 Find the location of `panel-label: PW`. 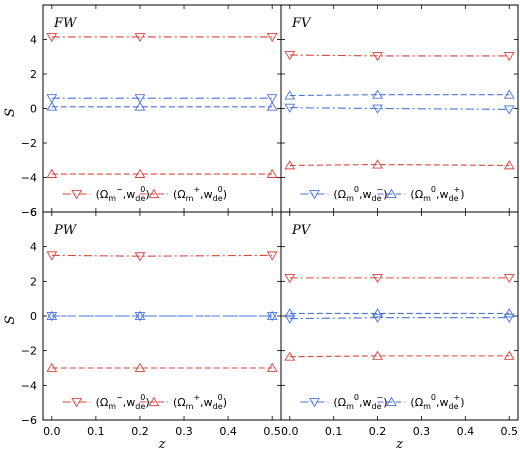

panel-label: PW is located at coordinates (65, 230).